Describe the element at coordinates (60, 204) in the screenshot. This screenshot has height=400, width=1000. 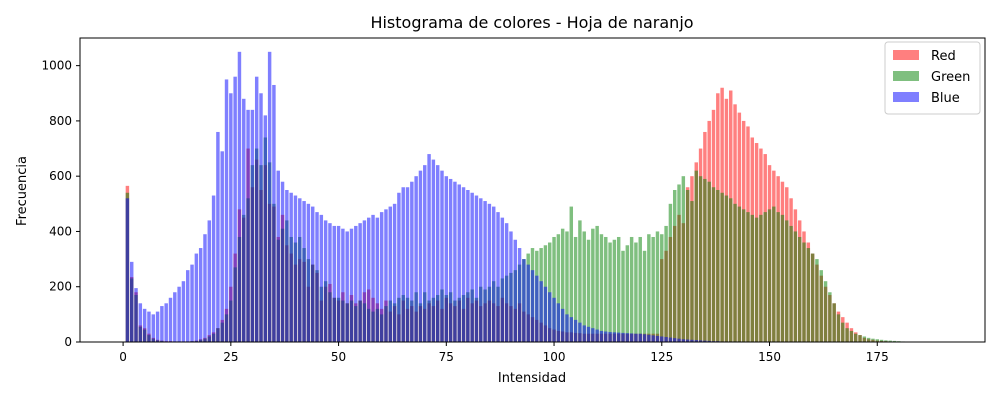
I see `y-axis: 0 200 400 600 800 1000` at that location.